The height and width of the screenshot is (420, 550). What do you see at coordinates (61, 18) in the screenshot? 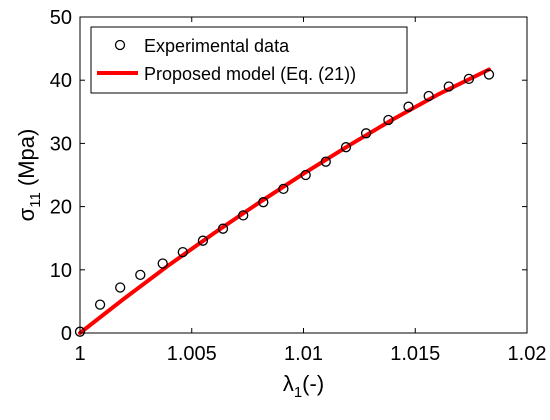
I see `y-tick-label: 50` at bounding box center [61, 18].